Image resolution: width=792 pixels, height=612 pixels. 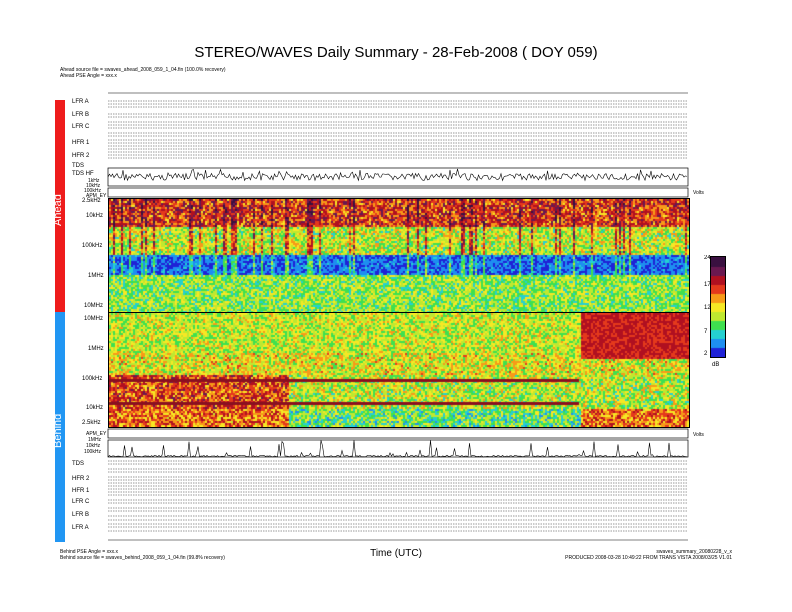 What do you see at coordinates (706, 332) in the screenshot?
I see `colorbar-tick-7: 7` at bounding box center [706, 332].